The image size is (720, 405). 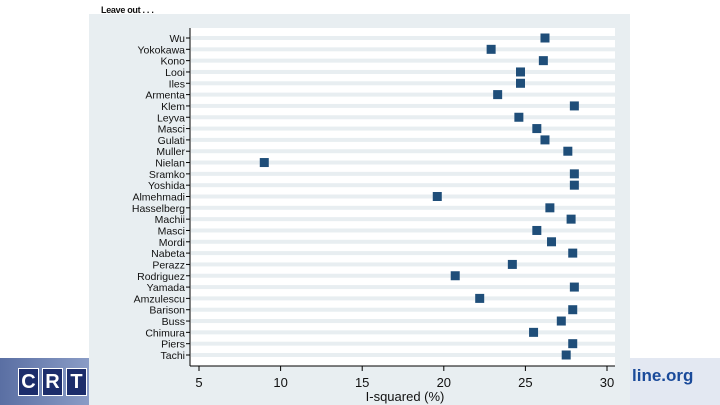 What do you see at coordinates (525, 382) in the screenshot?
I see `x-tick-label: 25` at bounding box center [525, 382].